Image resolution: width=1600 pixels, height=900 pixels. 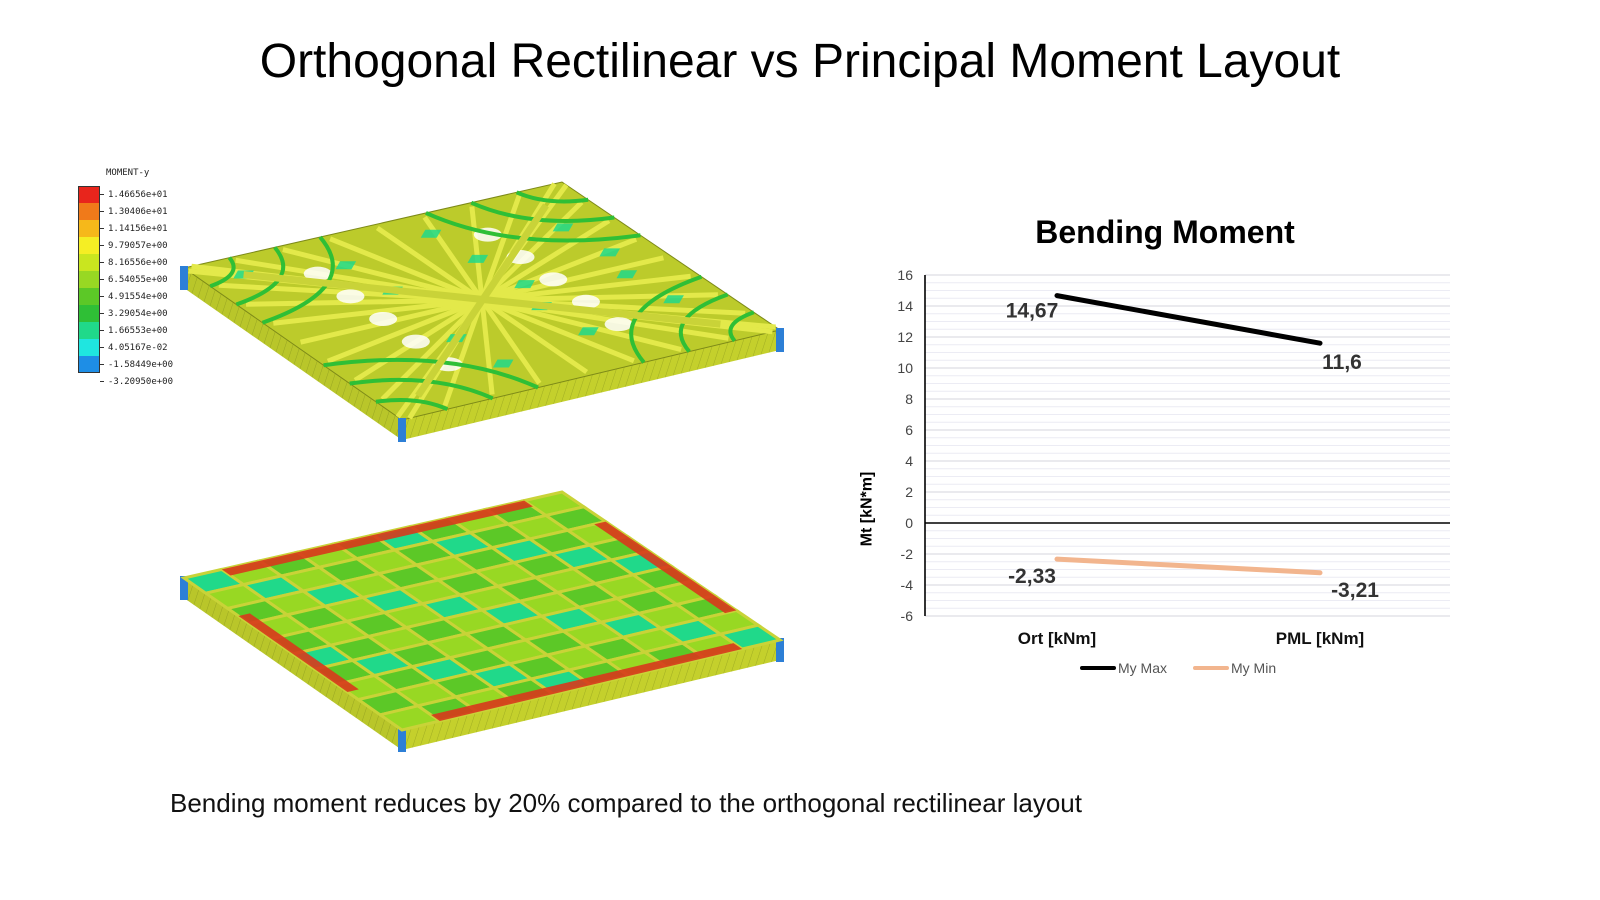 What do you see at coordinates (138, 296) in the screenshot?
I see `contour-legend-value: 4.91554e+00` at bounding box center [138, 296].